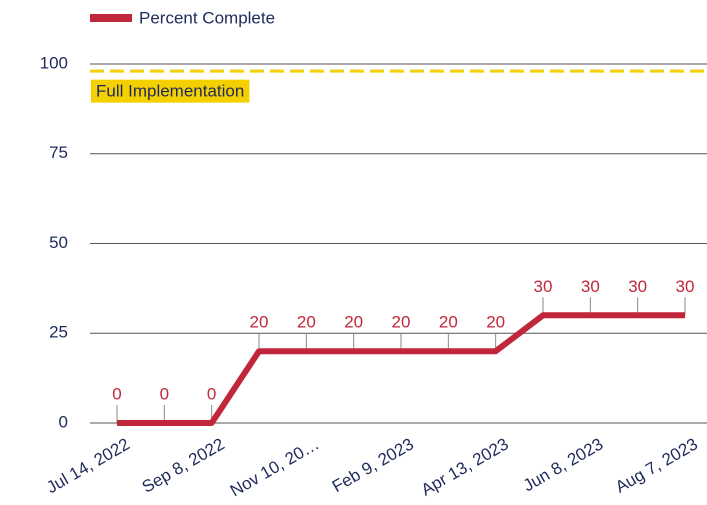 Image resolution: width=707 pixels, height=505 pixels. Describe the element at coordinates (58, 152) in the screenshot. I see `y-tick-label: 75` at that location.